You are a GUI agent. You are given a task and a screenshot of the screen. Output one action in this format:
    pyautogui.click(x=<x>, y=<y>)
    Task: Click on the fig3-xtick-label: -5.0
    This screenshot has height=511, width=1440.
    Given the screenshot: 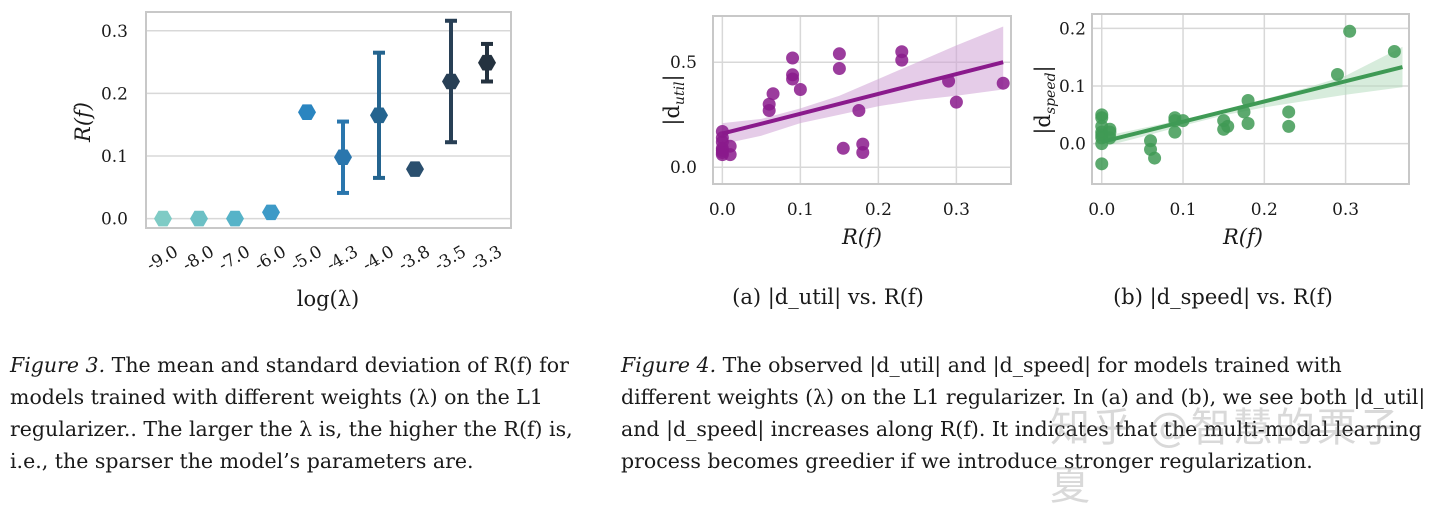 What is the action you would take?
    pyautogui.click(x=306, y=259)
    